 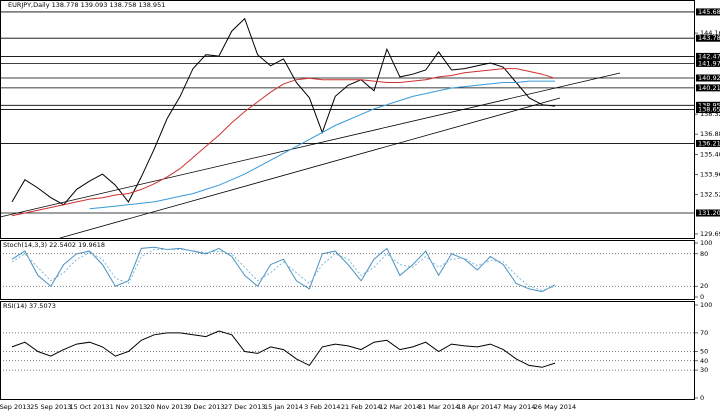 I want to click on level-label: 136.210, so click(x=709, y=143).